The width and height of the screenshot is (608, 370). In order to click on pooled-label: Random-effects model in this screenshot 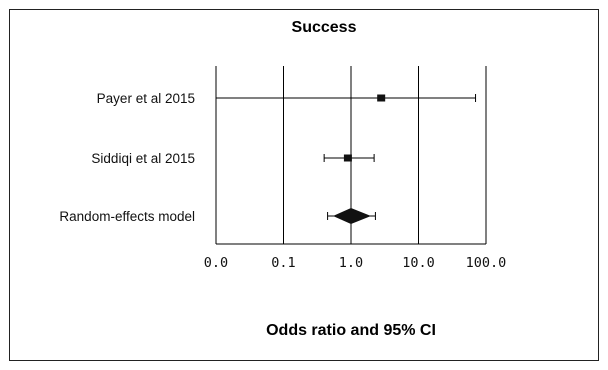, I will do `click(127, 216)`.